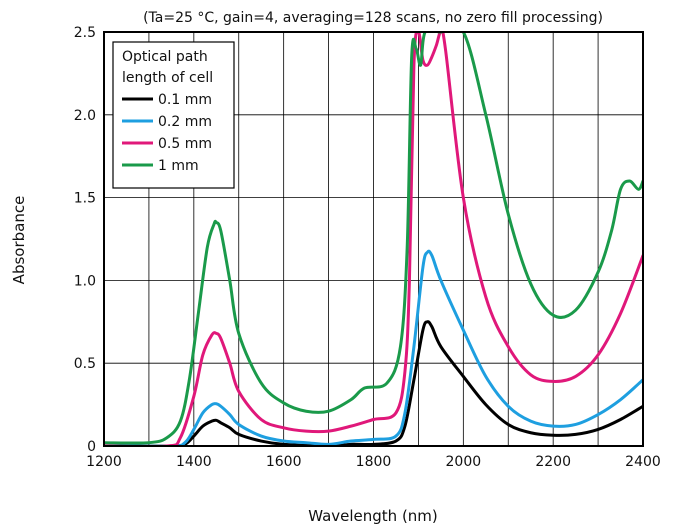 This screenshot has width=676, height=528. What do you see at coordinates (85, 33) in the screenshot?
I see `y-tick-label: 2.5` at bounding box center [85, 33].